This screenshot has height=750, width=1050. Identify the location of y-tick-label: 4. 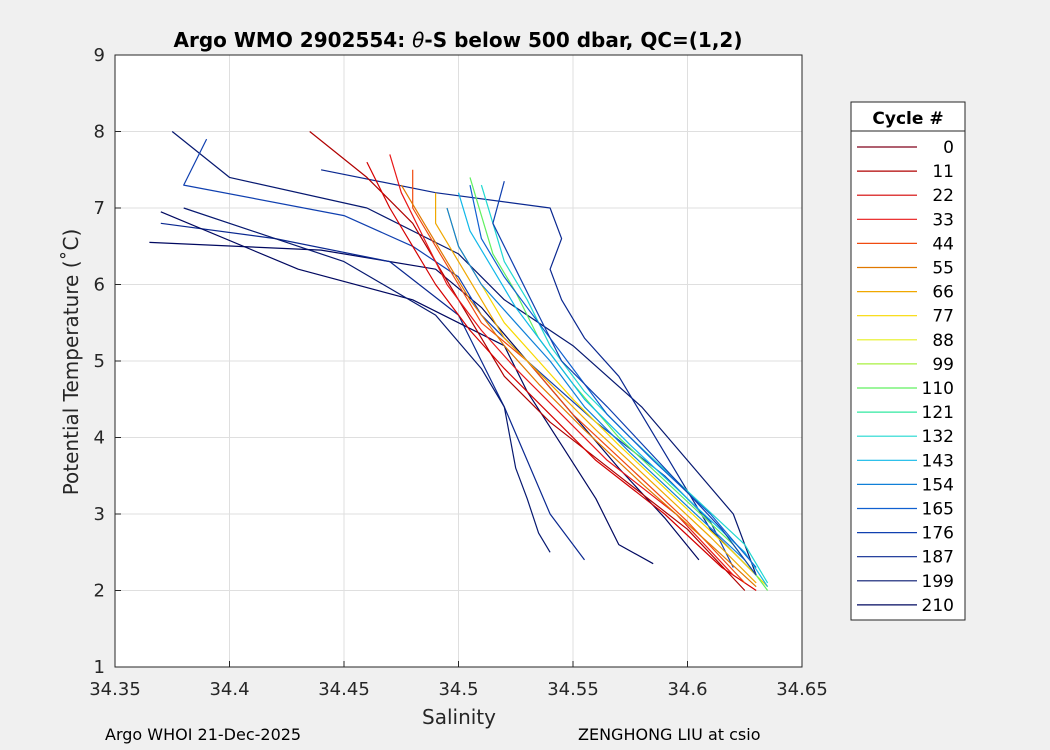
(99, 438).